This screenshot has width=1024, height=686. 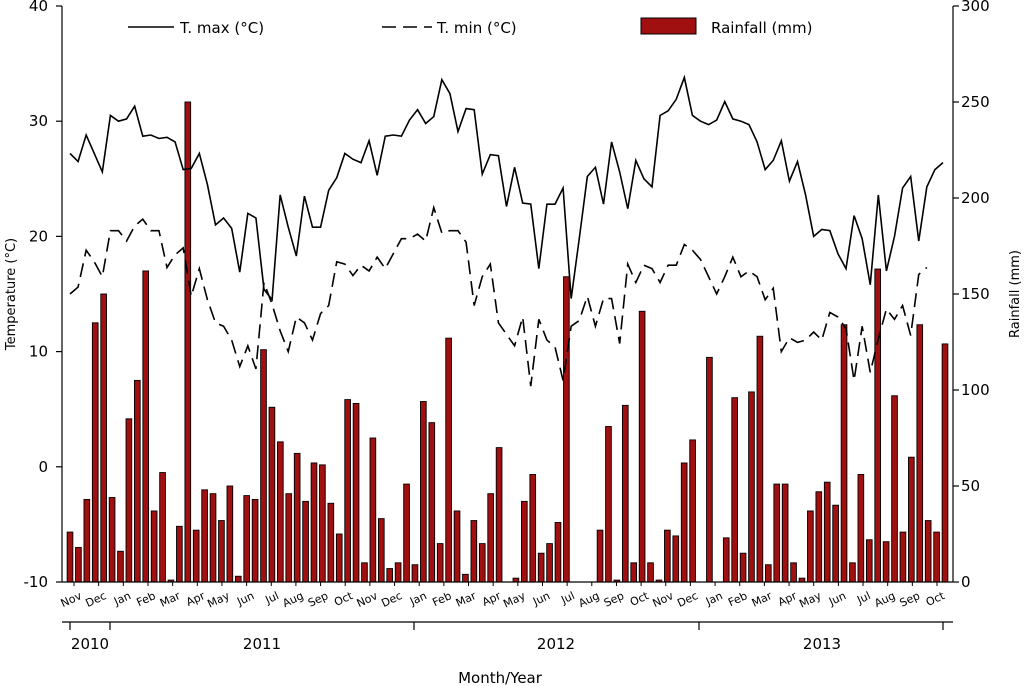 I want to click on month-label: Nov, so click(x=662, y=599).